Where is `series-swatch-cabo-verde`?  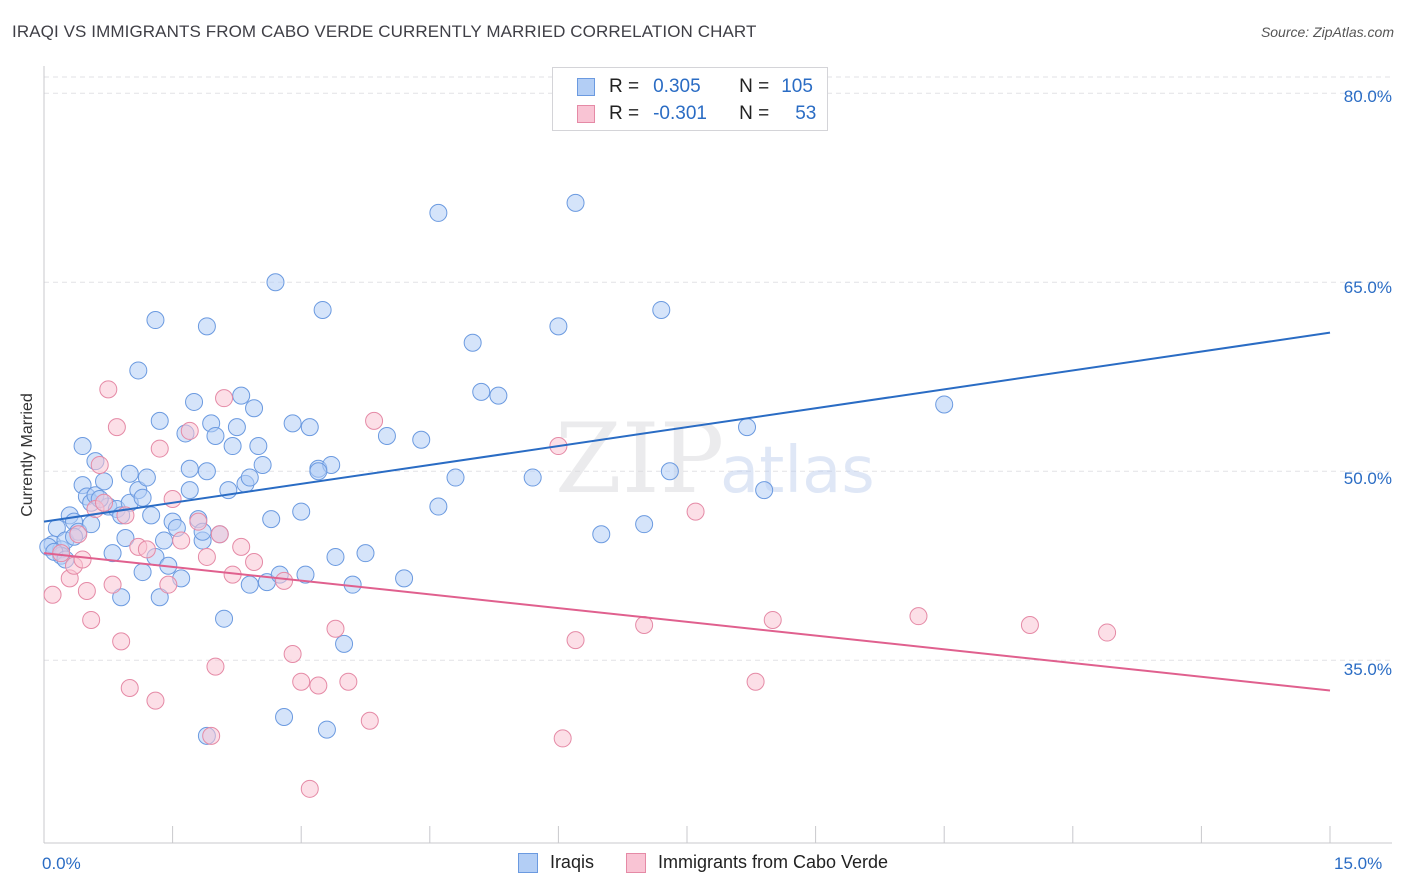
series-swatch-cabo-verde is located at coordinates (635, 862).